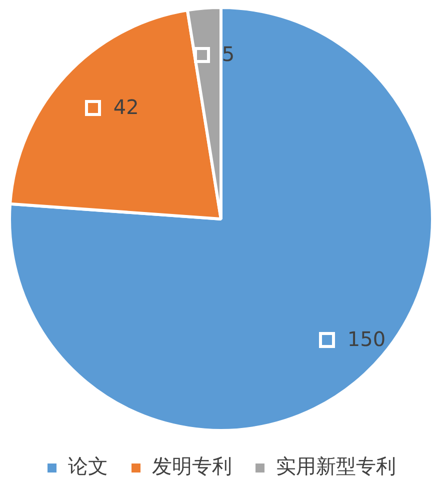 The image size is (442, 488). What do you see at coordinates (366, 338) in the screenshot?
I see `data-label: 150` at bounding box center [366, 338].